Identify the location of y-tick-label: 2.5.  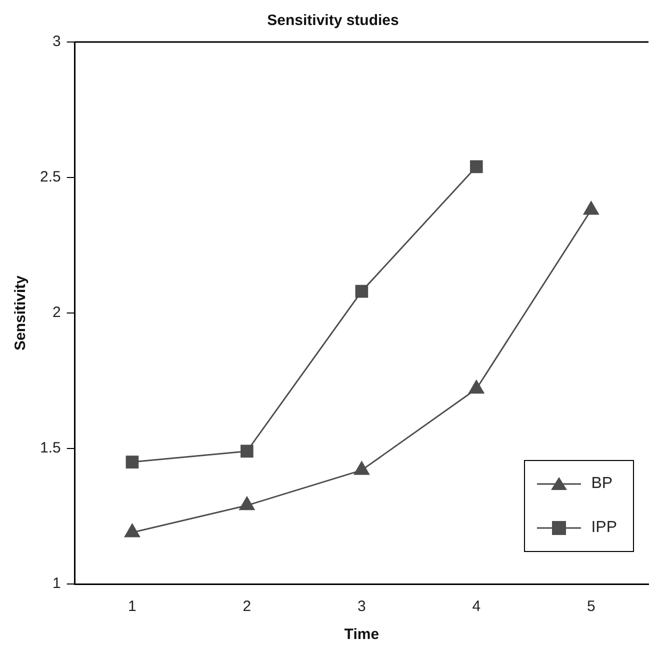
(50, 177).